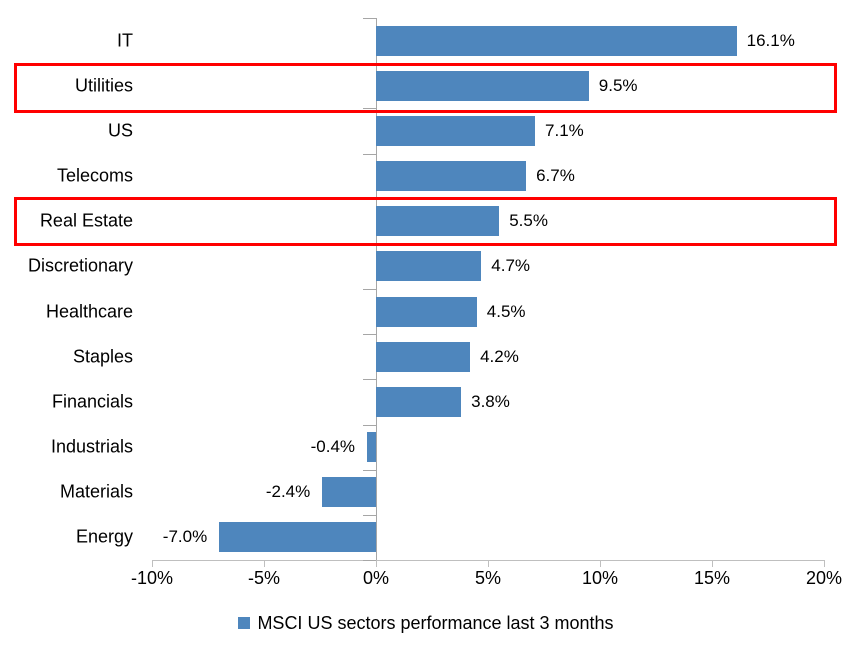  What do you see at coordinates (564, 130) in the screenshot?
I see `value-label-us: 7.1%` at bounding box center [564, 130].